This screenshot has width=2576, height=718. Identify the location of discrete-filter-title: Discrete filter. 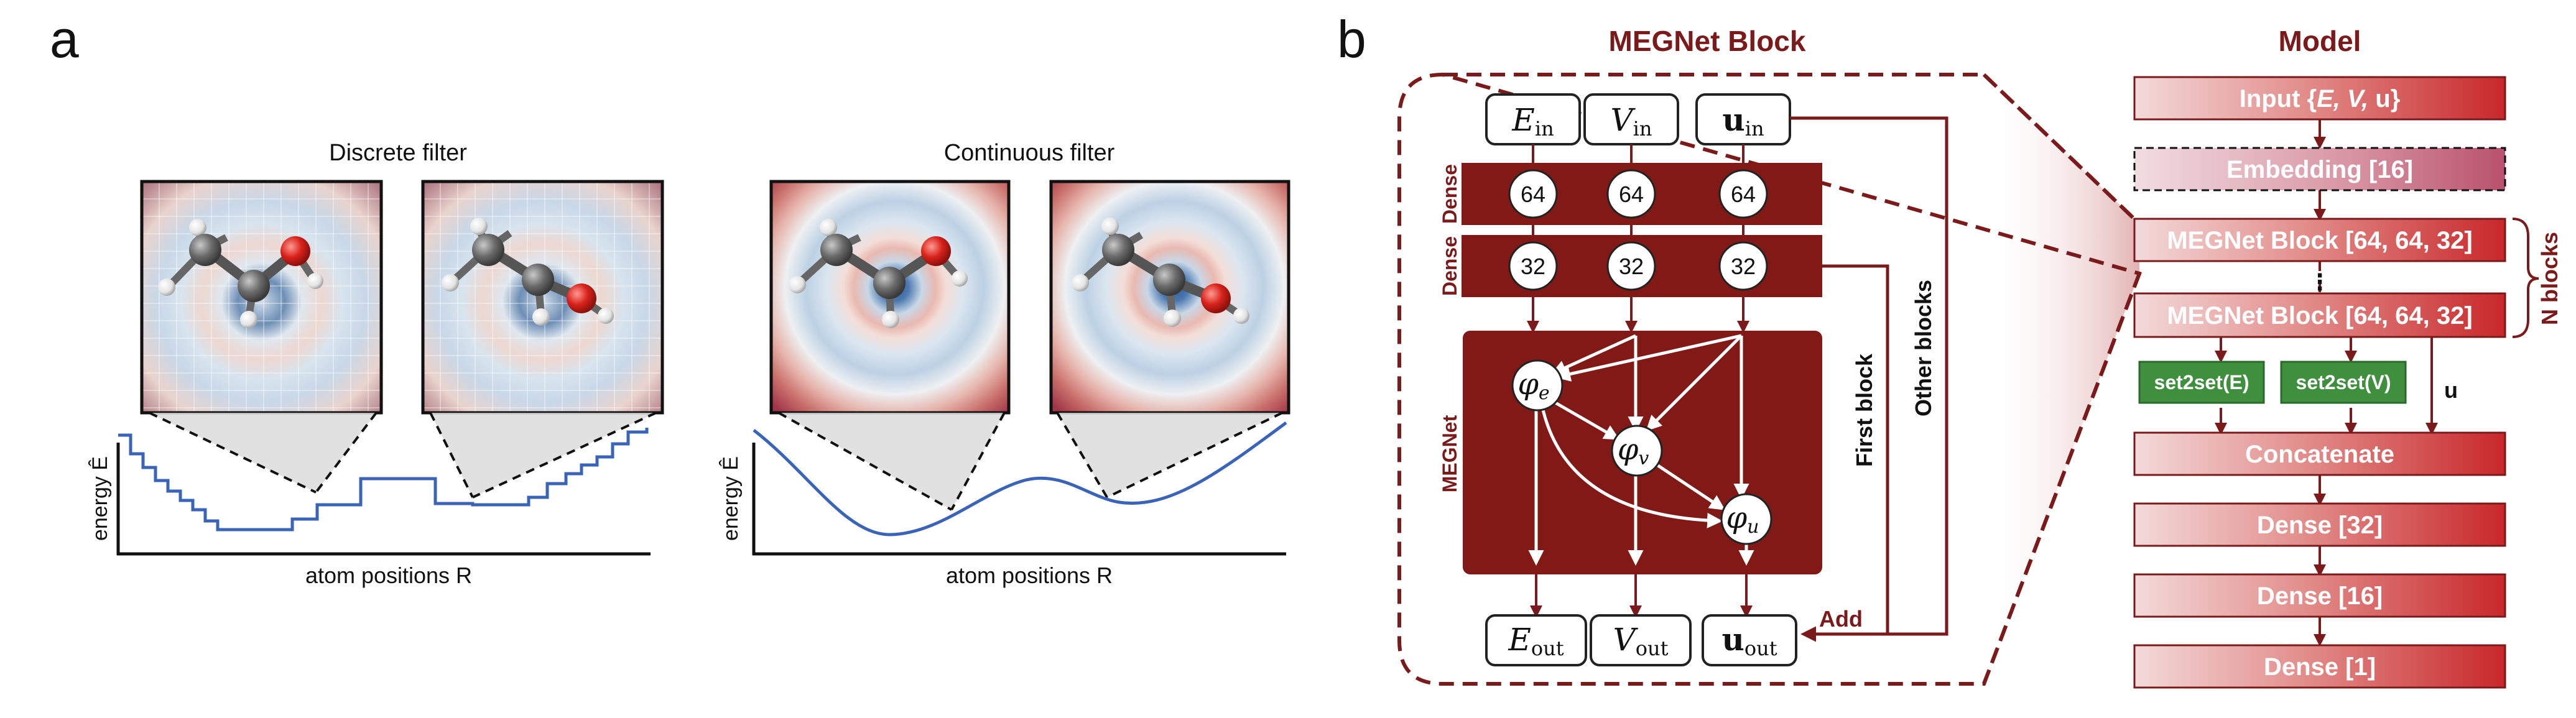
(398, 153).